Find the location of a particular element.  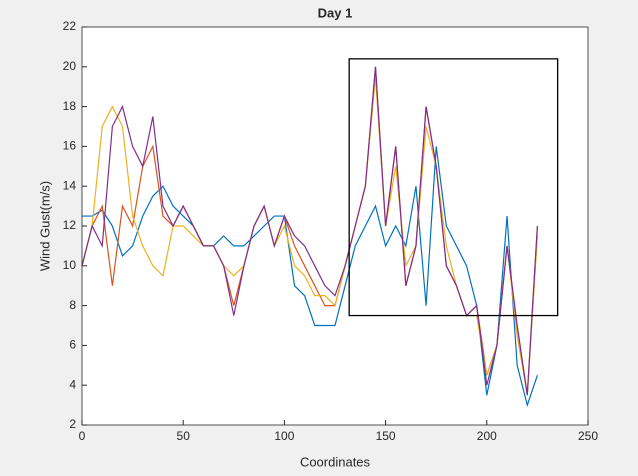

y-tick-label: 20 is located at coordinates (70, 66).